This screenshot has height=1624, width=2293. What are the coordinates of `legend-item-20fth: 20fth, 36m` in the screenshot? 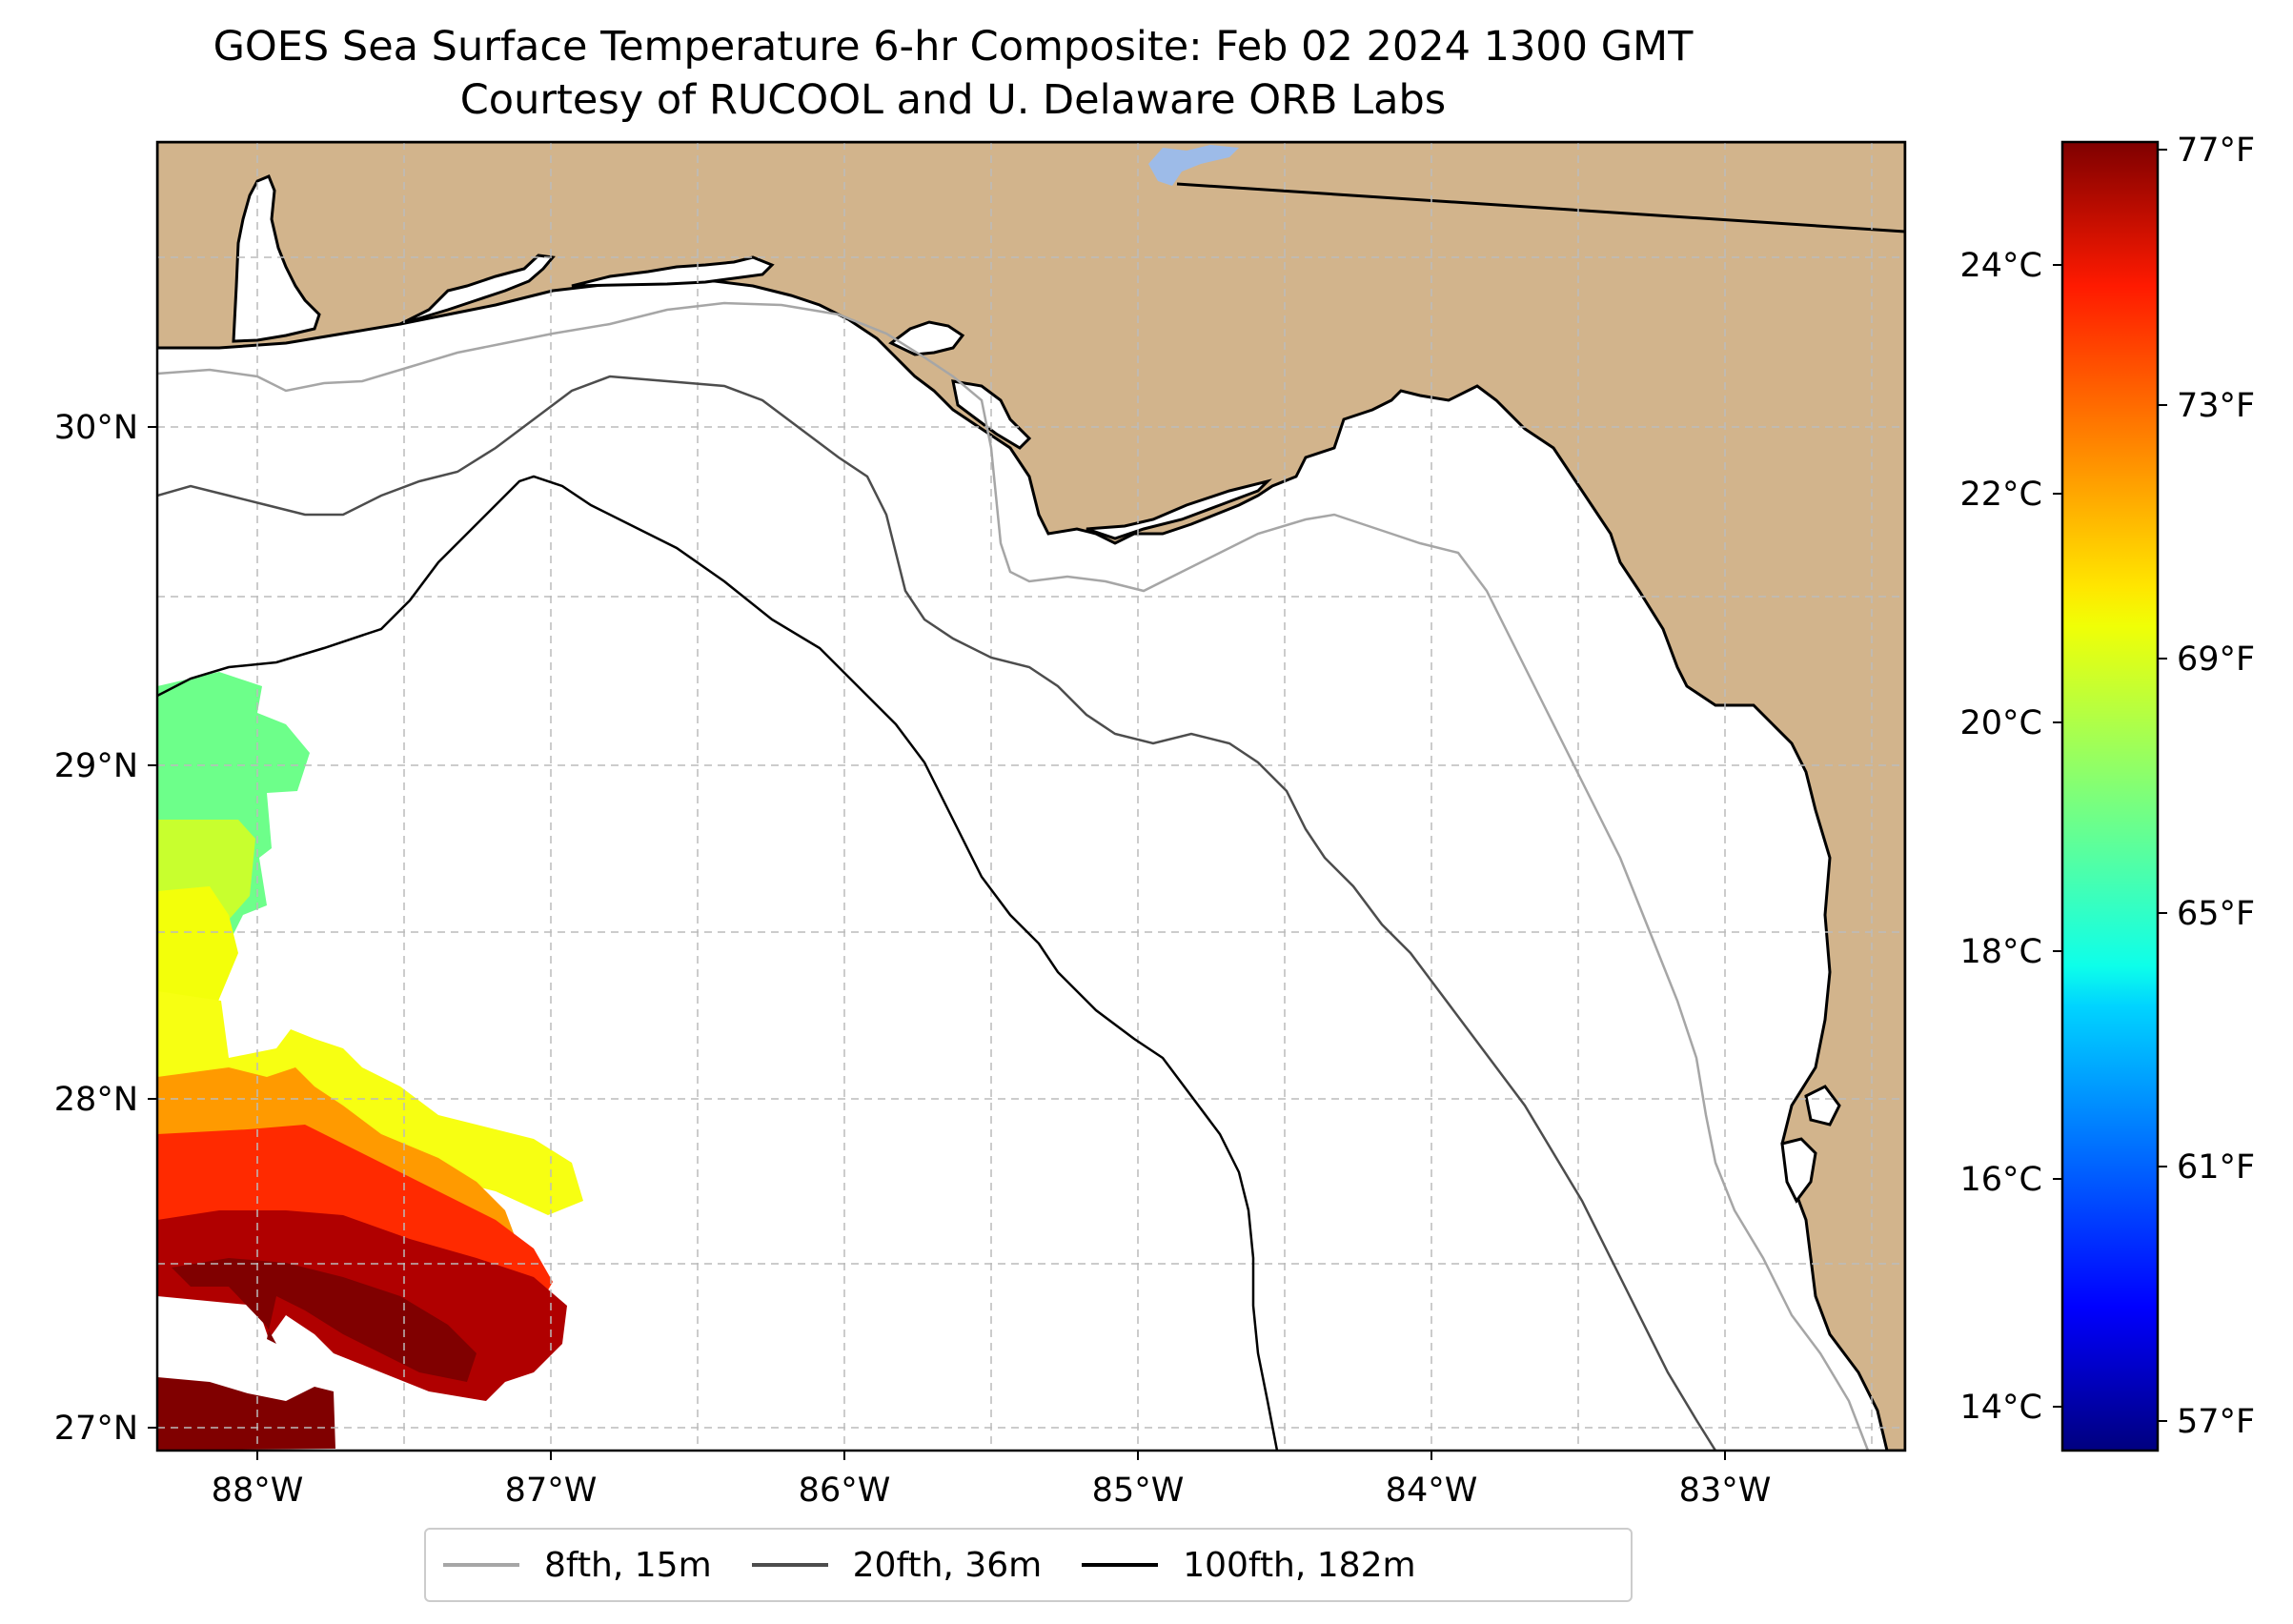 It's located at (889, 1565).